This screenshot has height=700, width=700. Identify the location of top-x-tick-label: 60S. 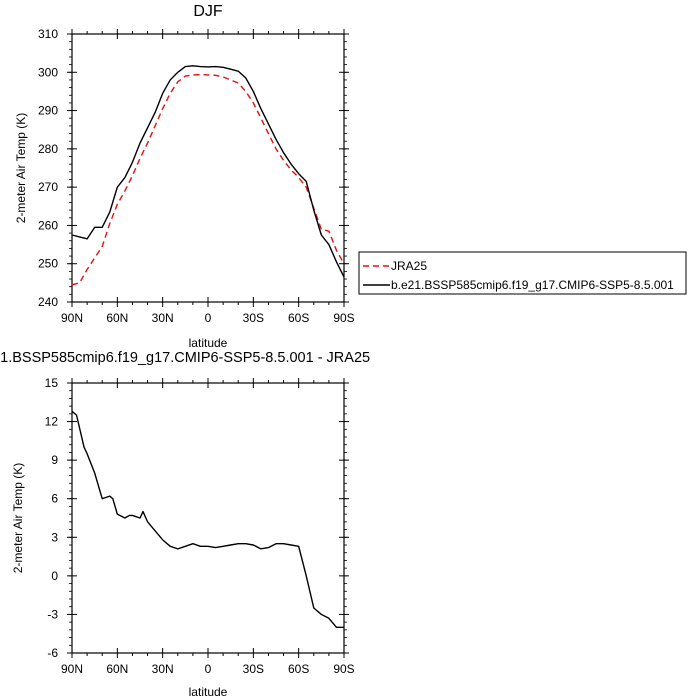
(298, 318).